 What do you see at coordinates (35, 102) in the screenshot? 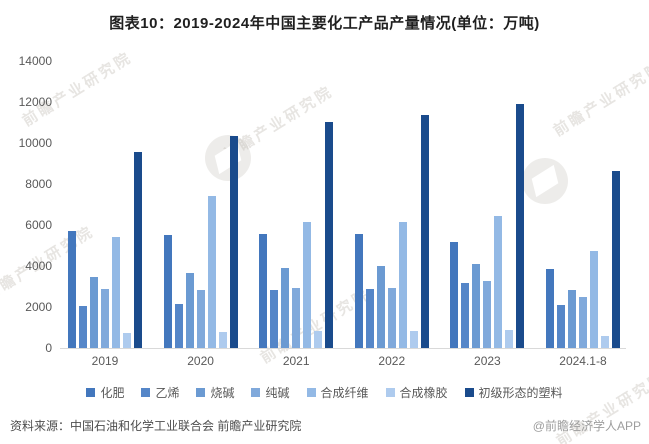
I see `y-tick-label: 12000` at bounding box center [35, 102].